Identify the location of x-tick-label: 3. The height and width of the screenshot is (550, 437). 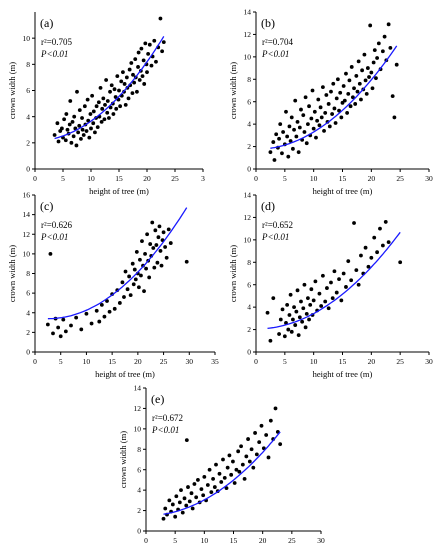
(203, 178).